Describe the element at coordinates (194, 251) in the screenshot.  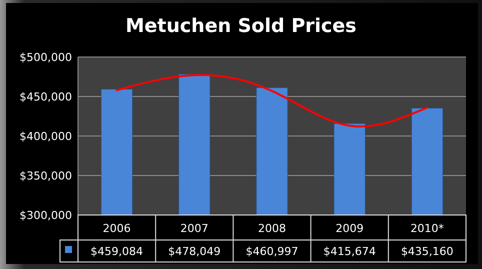
I see `data-label: $478,049` at that location.